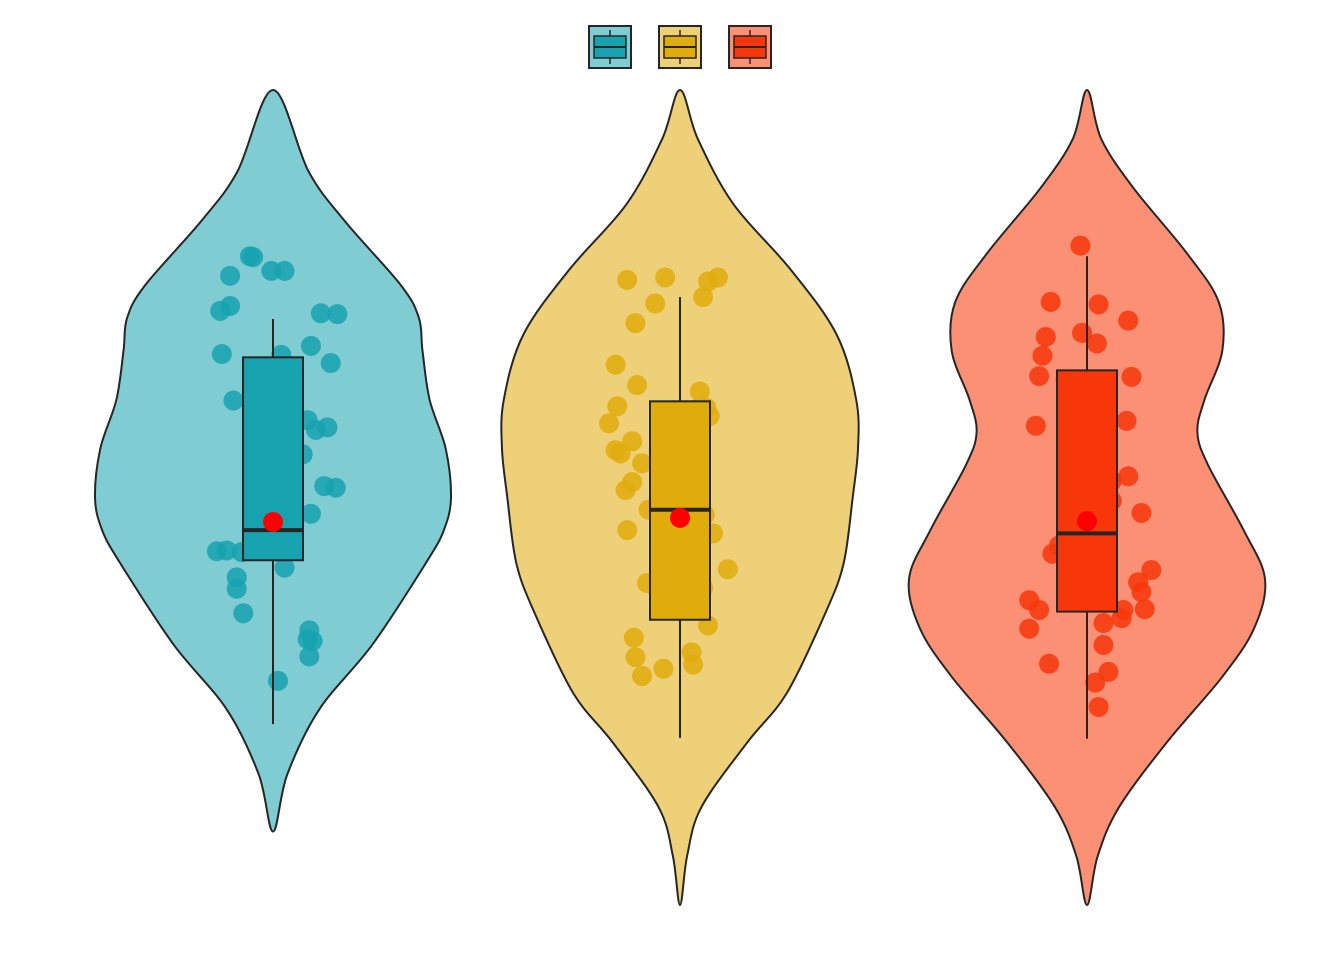 Image resolution: width=1344 pixels, height=960 pixels. I want to click on box, so click(1087, 491).